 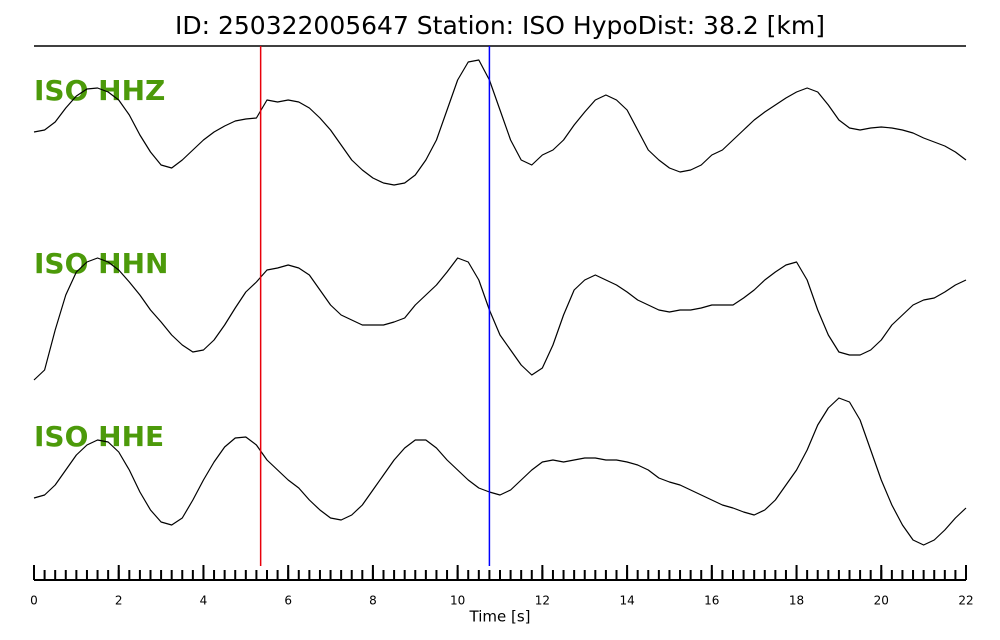 I want to click on x-tick-label: 8, so click(x=373, y=601).